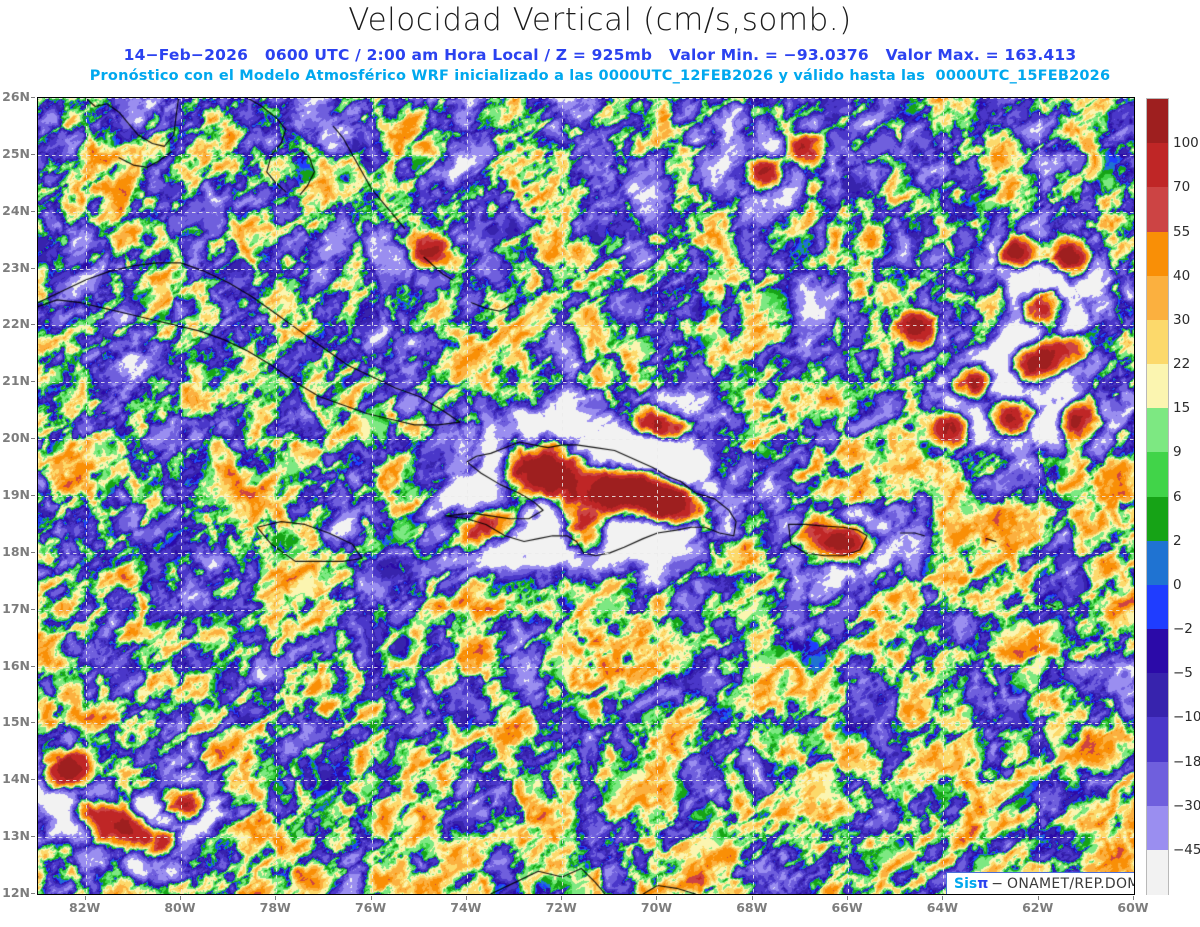 Image resolution: width=1200 pixels, height=927 pixels. I want to click on lat-tick-label: 18N, so click(16, 551).